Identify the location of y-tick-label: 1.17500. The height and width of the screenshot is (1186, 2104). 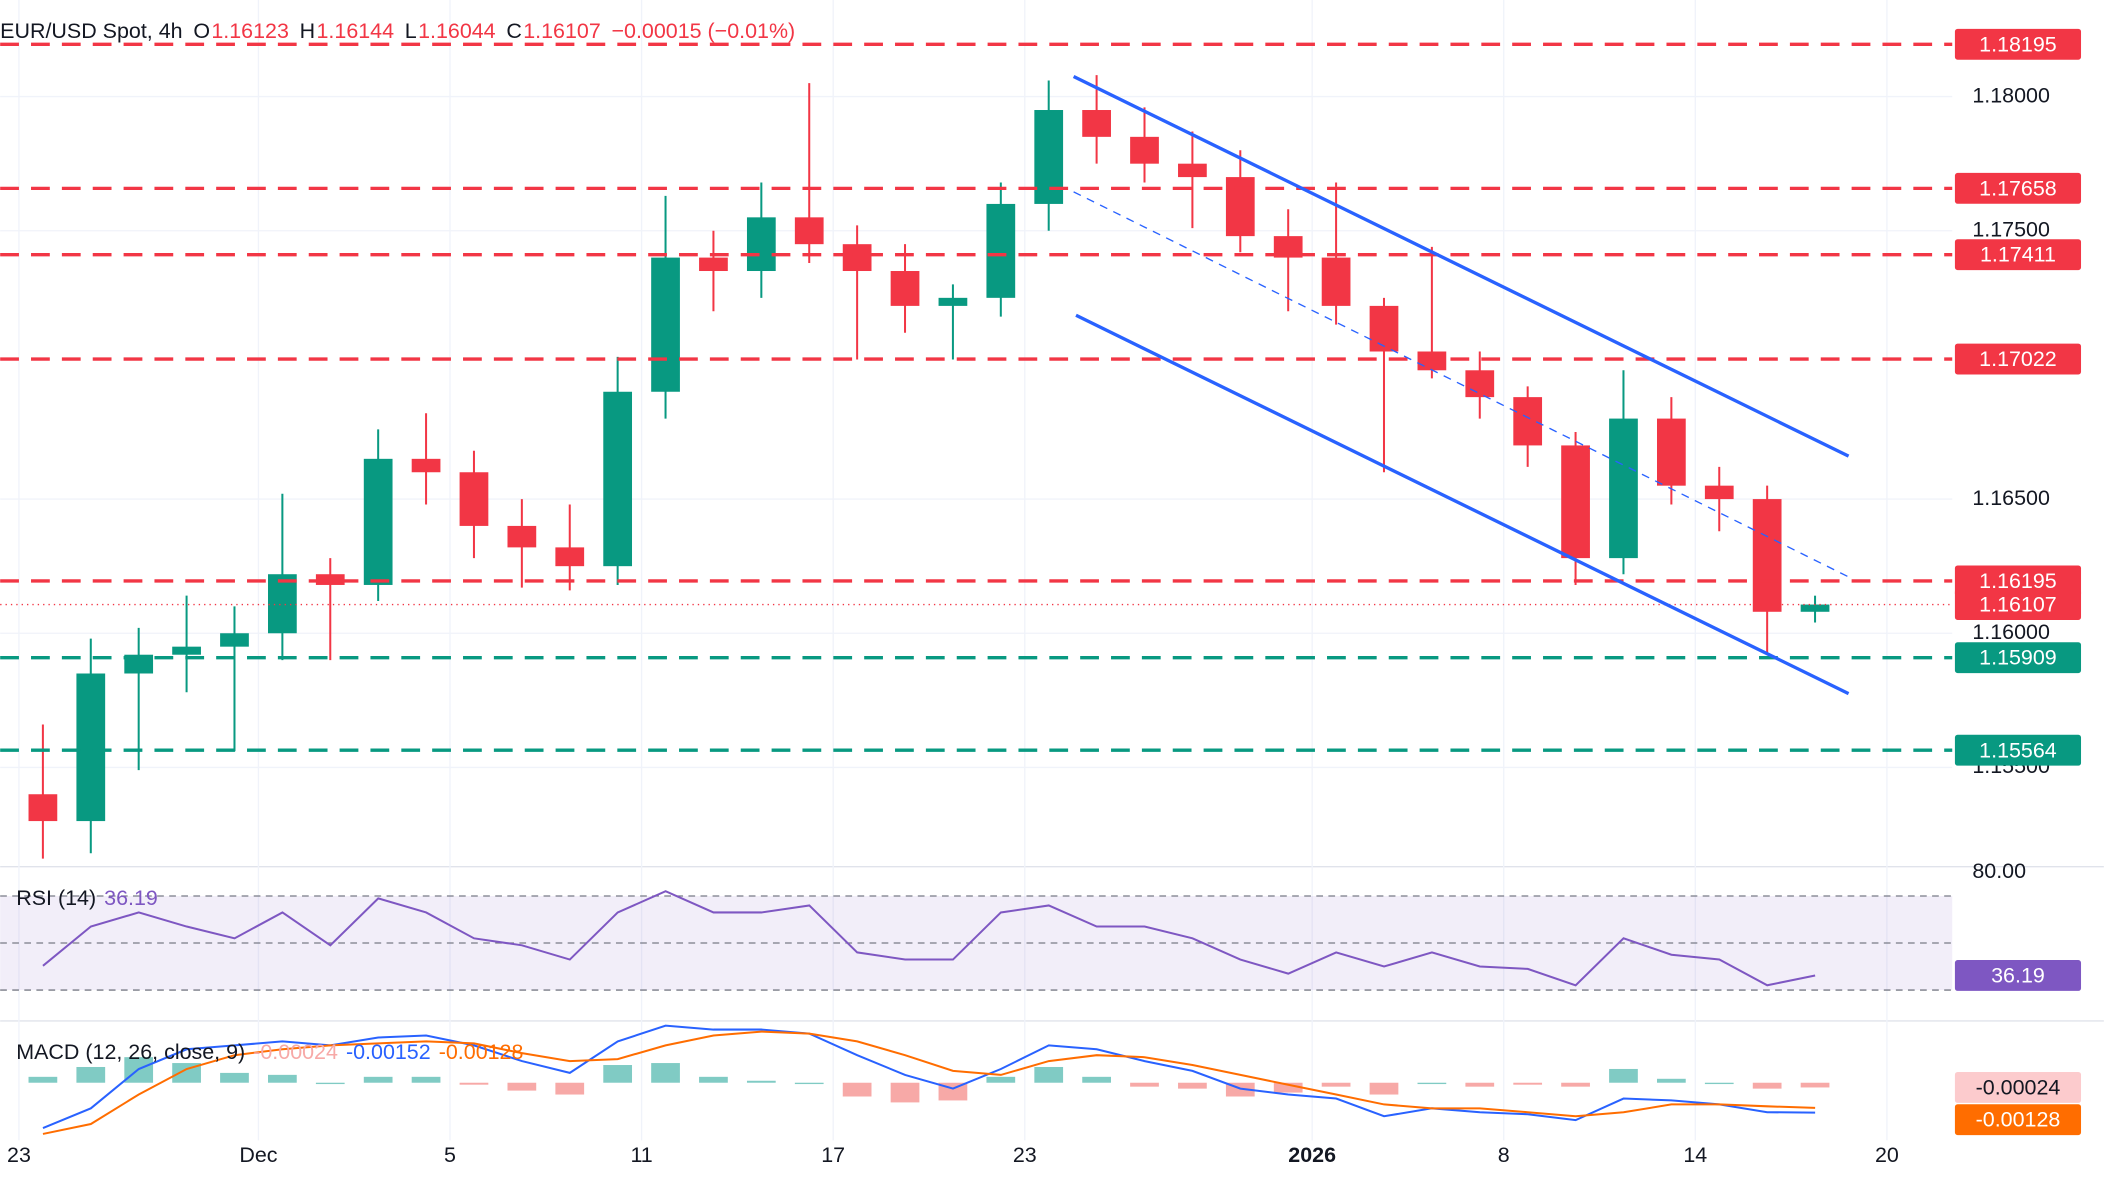
(2011, 229).